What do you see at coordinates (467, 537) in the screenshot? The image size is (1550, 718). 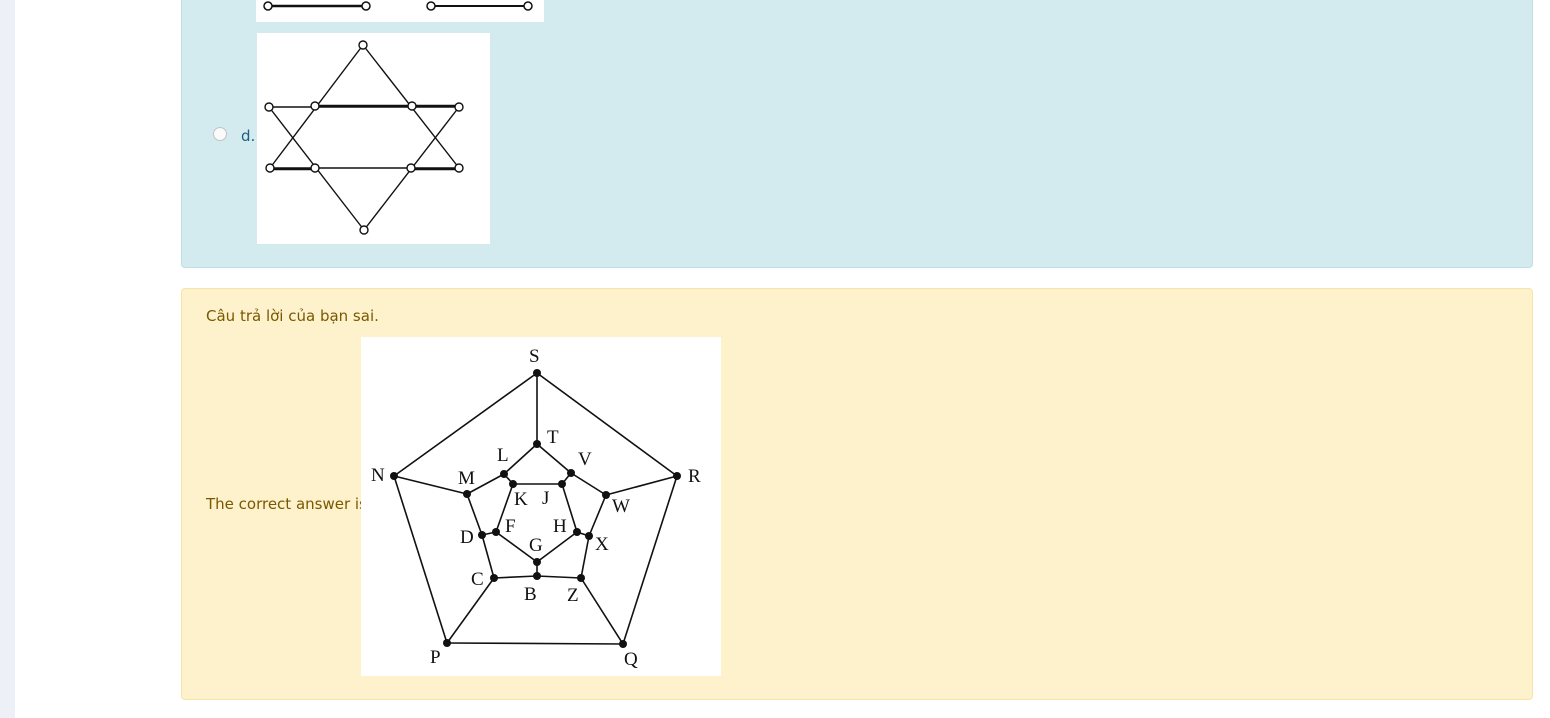 I see `vertex-label-d: D` at bounding box center [467, 537].